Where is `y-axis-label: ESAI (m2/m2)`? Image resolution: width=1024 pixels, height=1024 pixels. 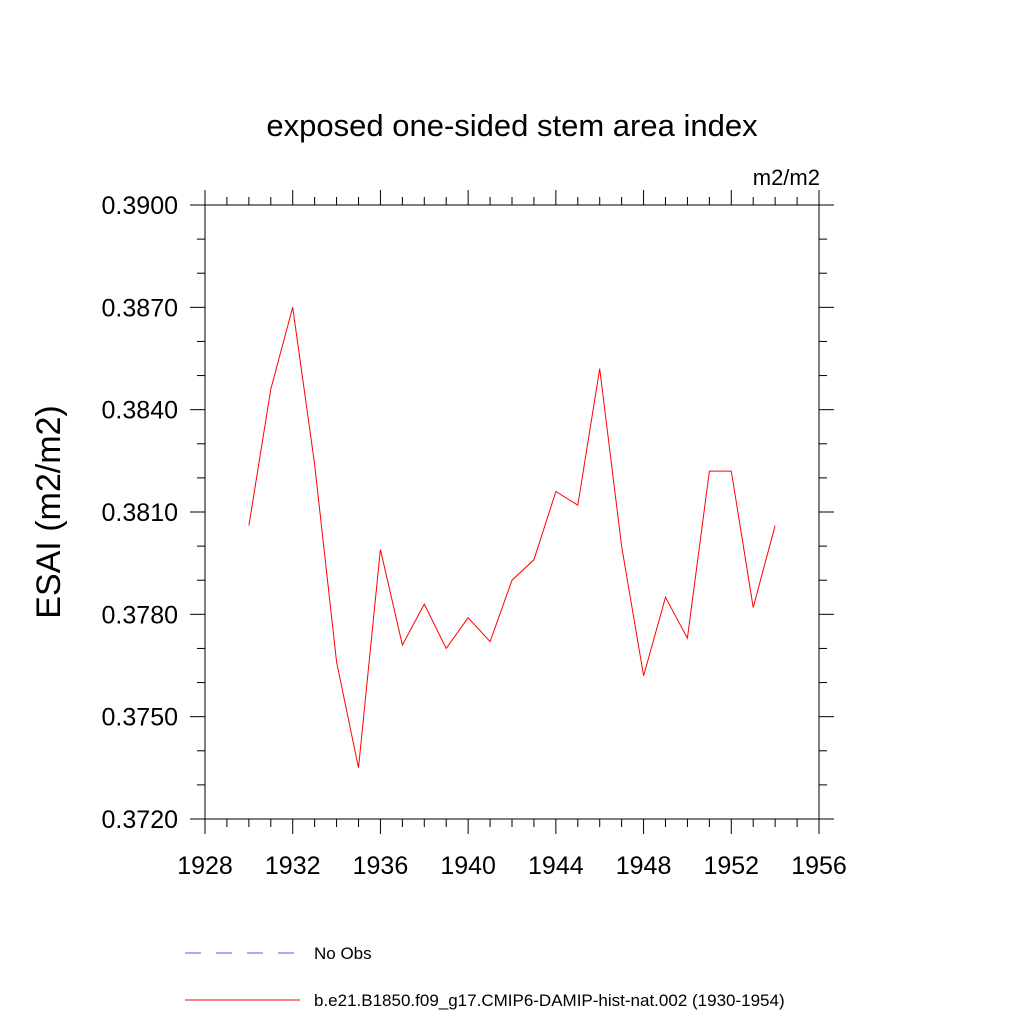 y-axis-label: ESAI (m2/m2) is located at coordinates (49, 511).